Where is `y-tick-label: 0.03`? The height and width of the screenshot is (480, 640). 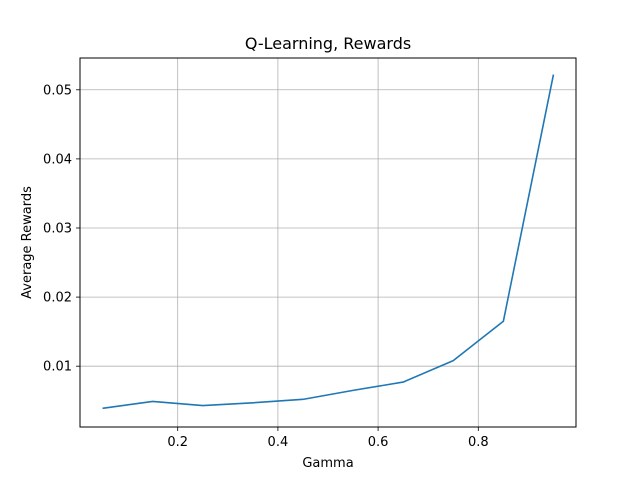
y-tick-label: 0.03 is located at coordinates (57, 228).